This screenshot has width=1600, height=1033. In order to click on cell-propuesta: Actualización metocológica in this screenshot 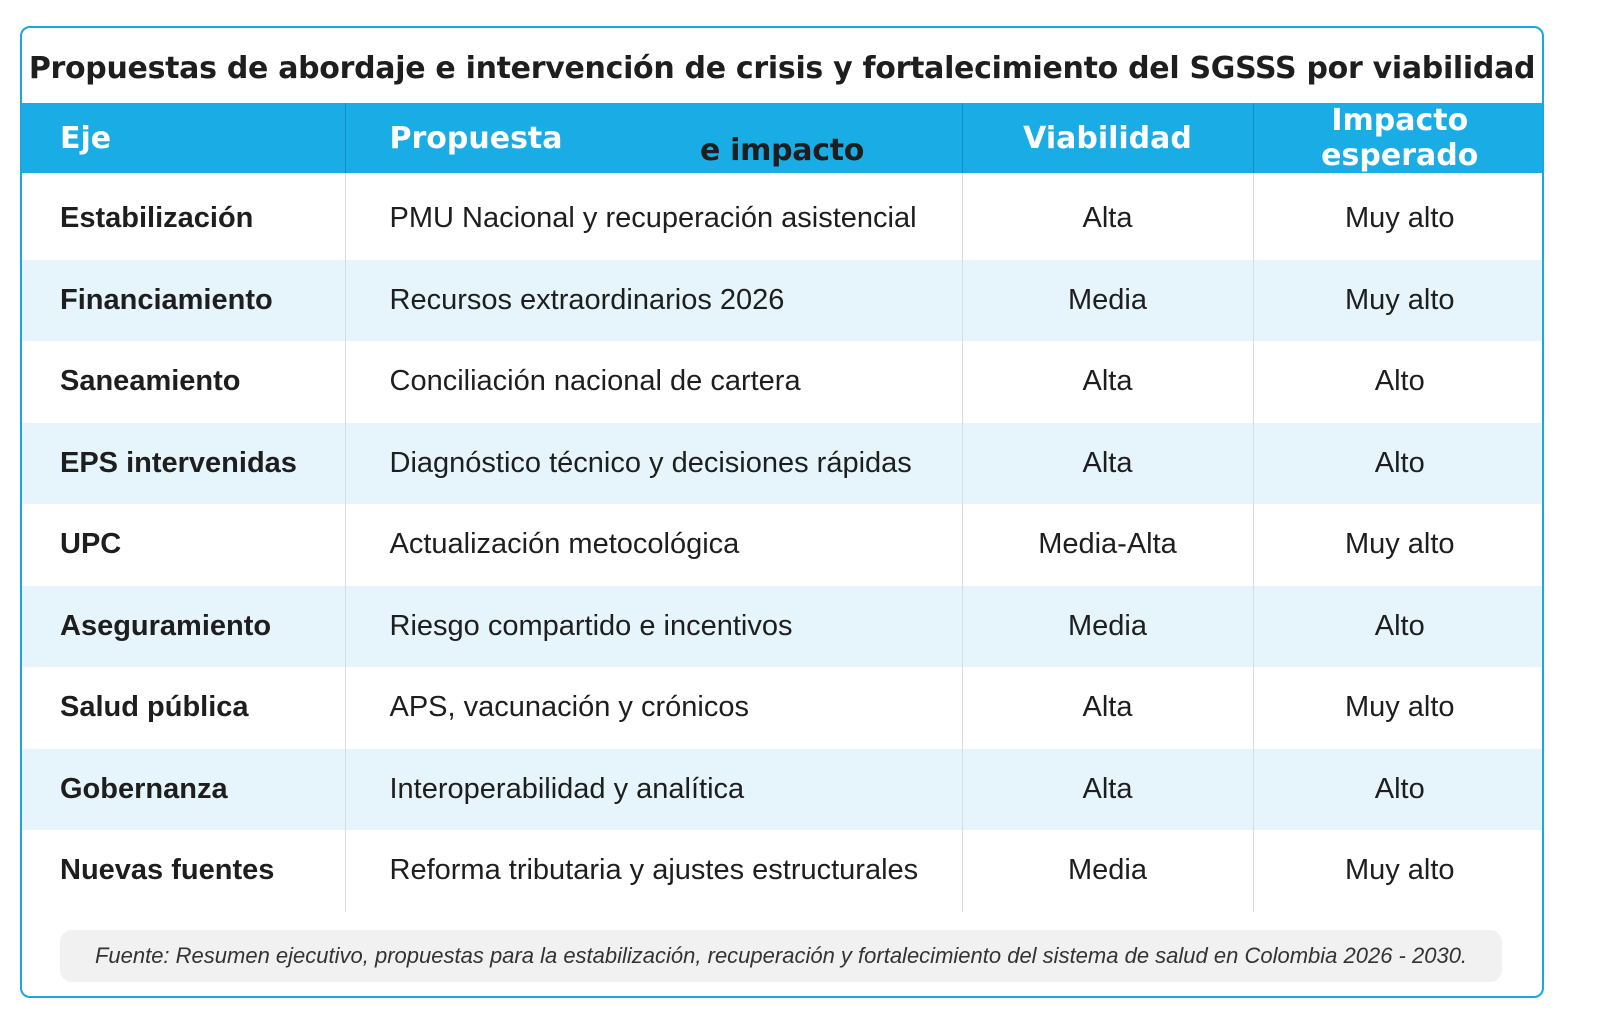, I will do `click(654, 545)`.